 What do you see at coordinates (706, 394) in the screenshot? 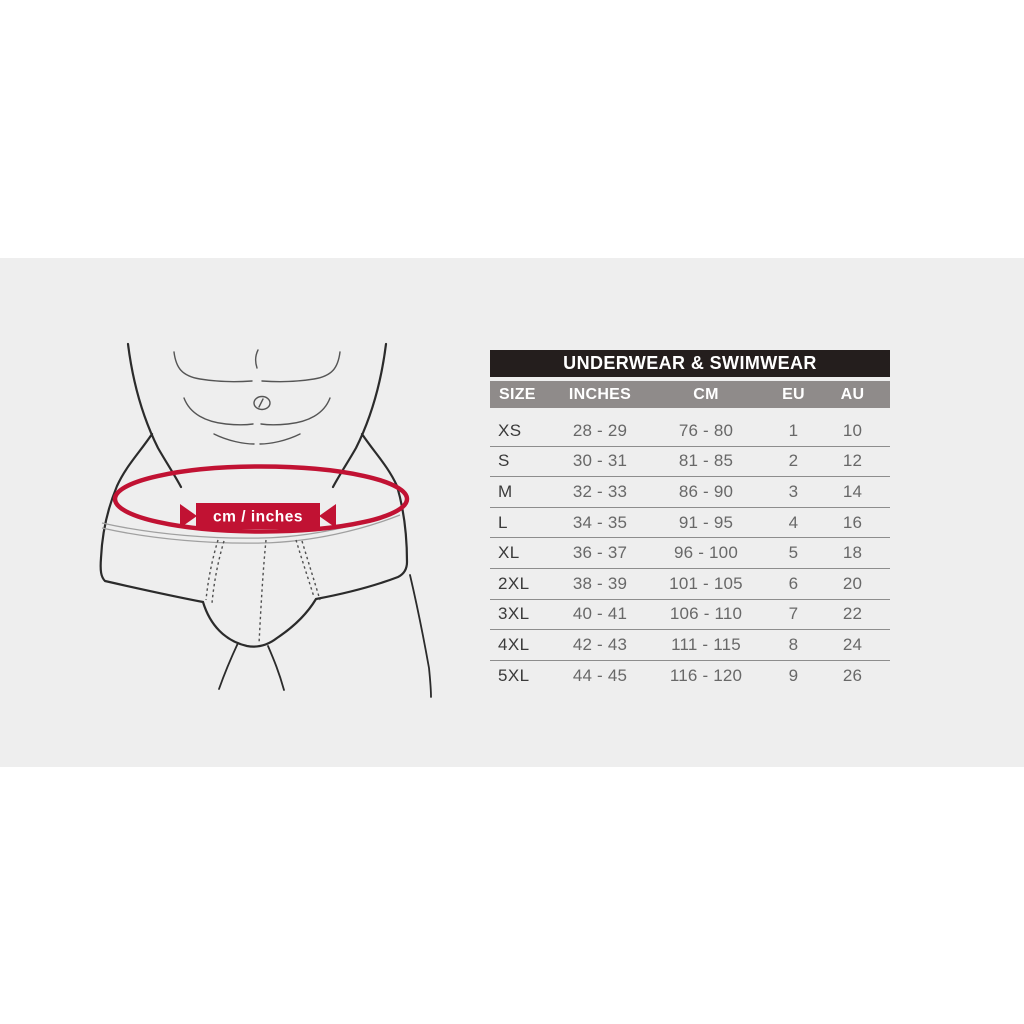
I see `column-header-cm: CM` at bounding box center [706, 394].